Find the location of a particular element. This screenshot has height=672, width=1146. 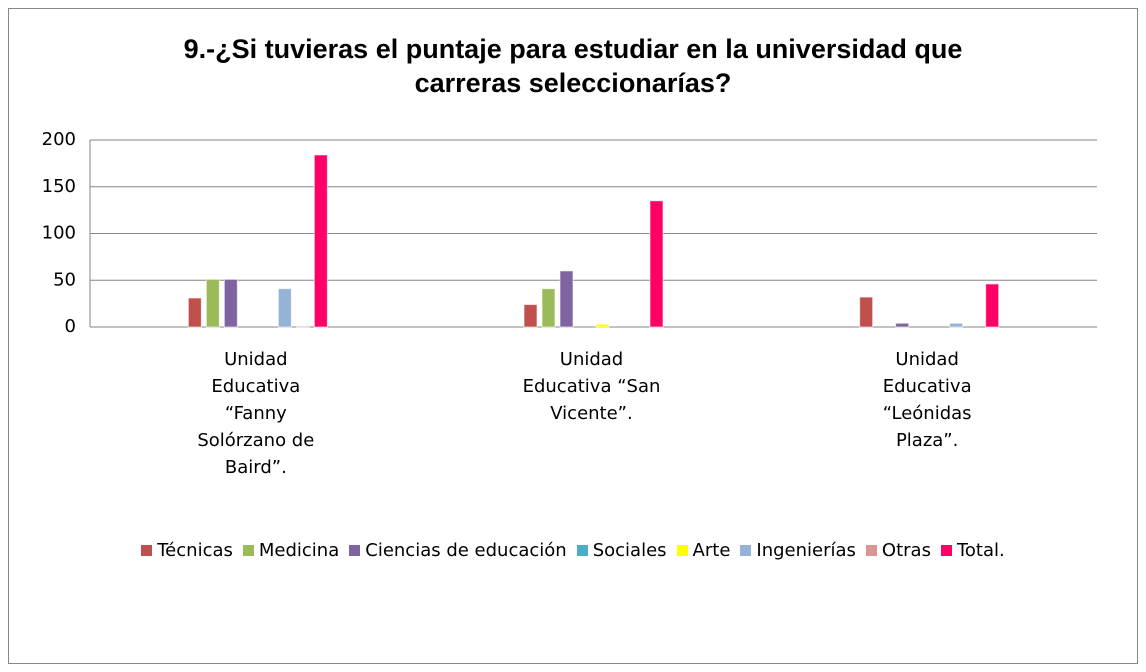

legend-item: Total. is located at coordinates (972, 550).